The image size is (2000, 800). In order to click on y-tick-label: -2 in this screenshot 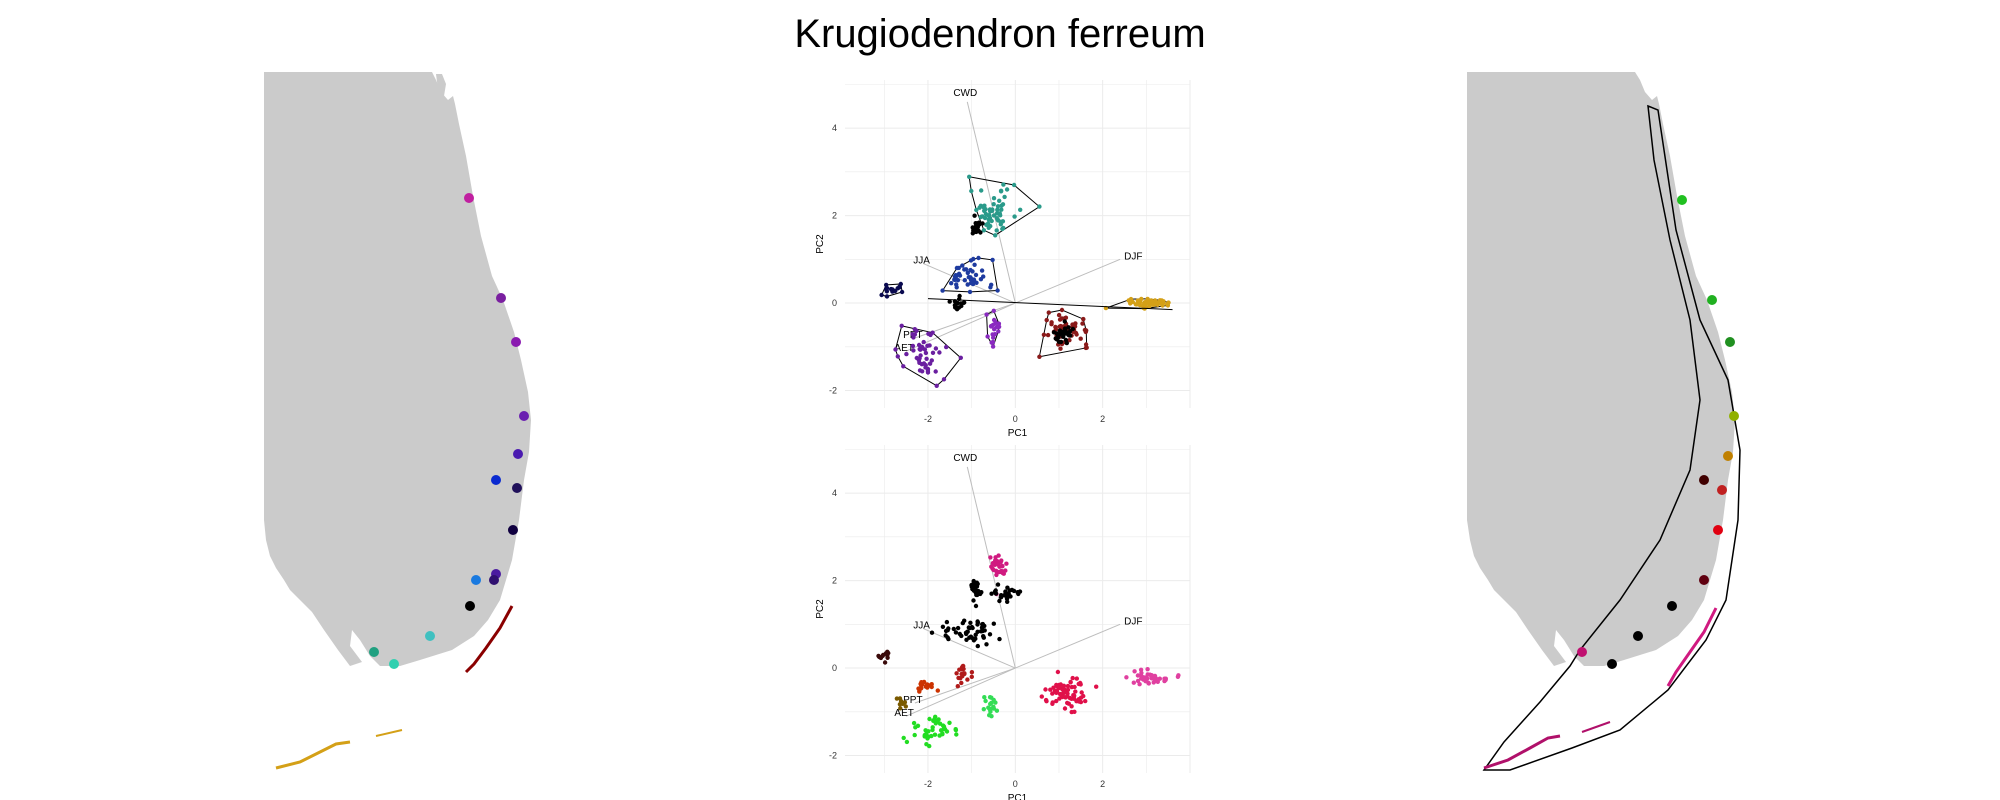, I will do `click(833, 391)`.